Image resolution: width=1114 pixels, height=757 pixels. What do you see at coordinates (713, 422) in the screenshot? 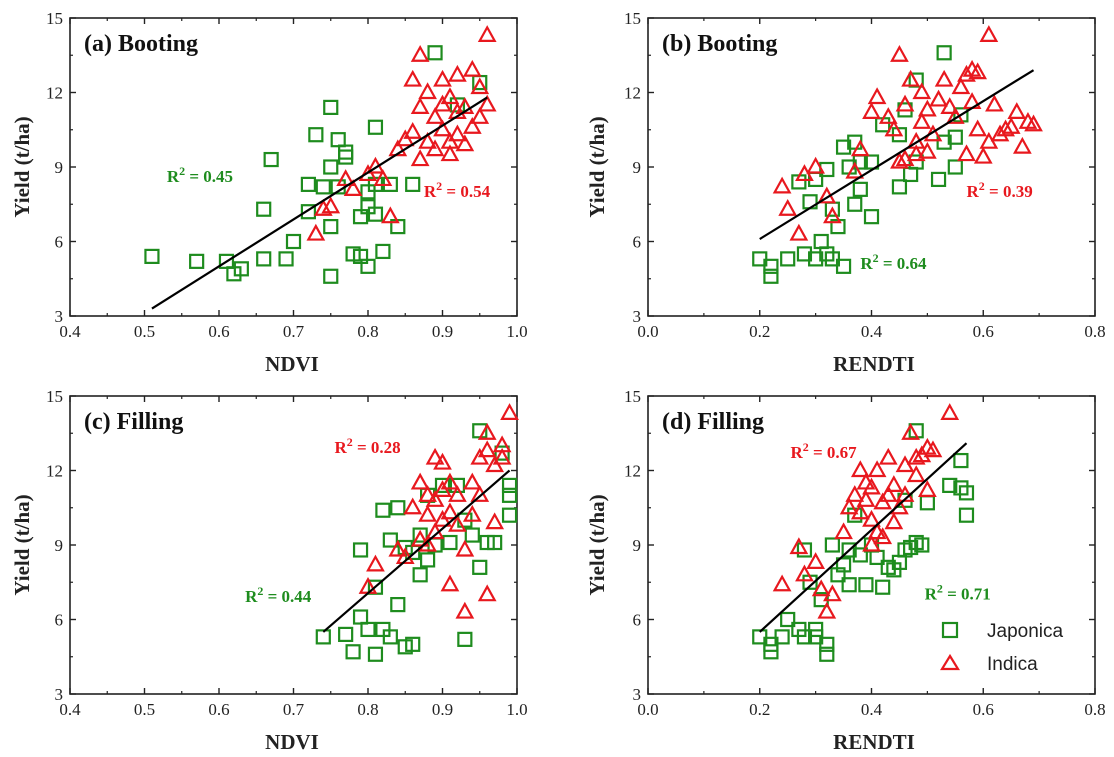
I see `panel-title: (d) Filling` at bounding box center [713, 422].